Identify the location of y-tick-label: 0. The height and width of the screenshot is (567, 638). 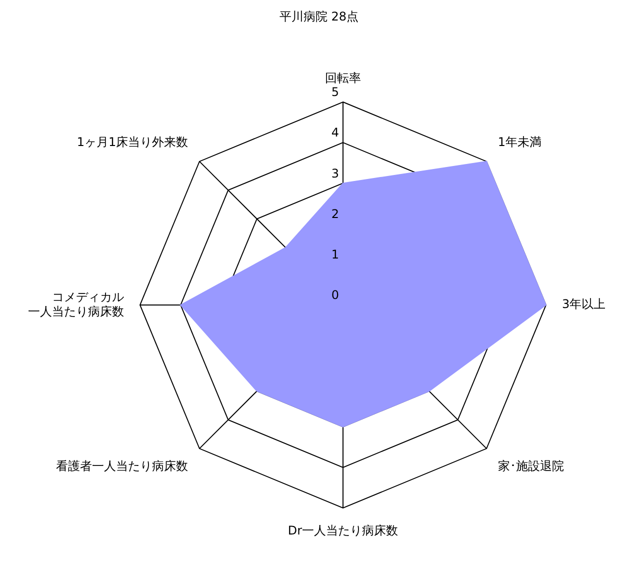
(335, 295).